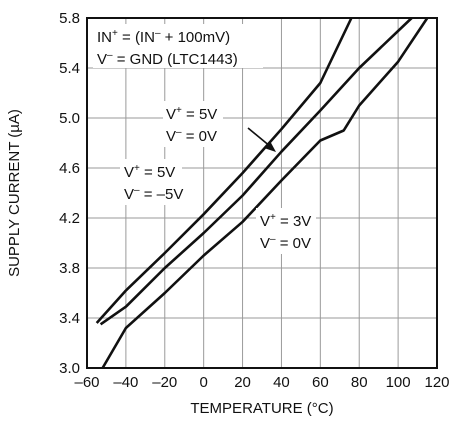 The height and width of the screenshot is (424, 467). What do you see at coordinates (191, 114) in the screenshot?
I see `series-2-label-line-1: V+ = 5V` at bounding box center [191, 114].